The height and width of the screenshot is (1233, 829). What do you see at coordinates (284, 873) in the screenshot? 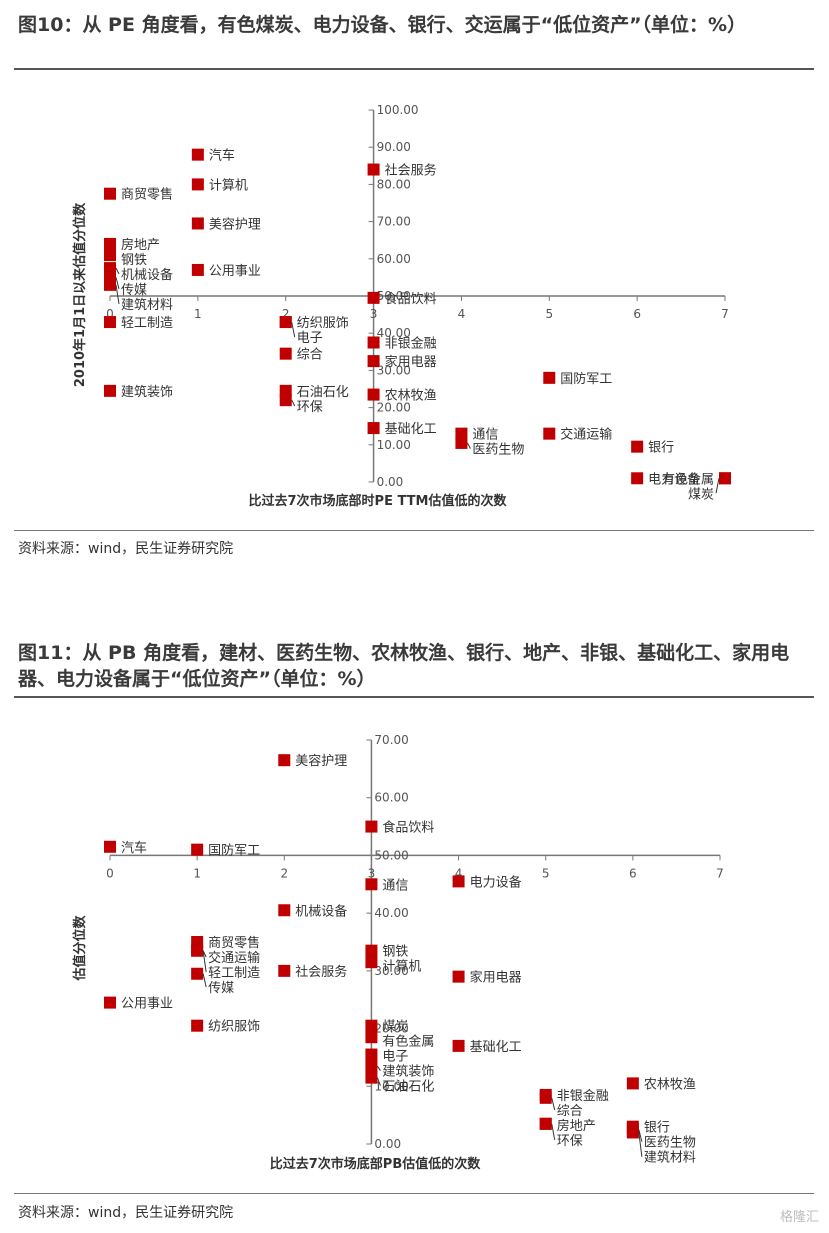
I see `fig11-x-tick-label: 2` at bounding box center [284, 873].